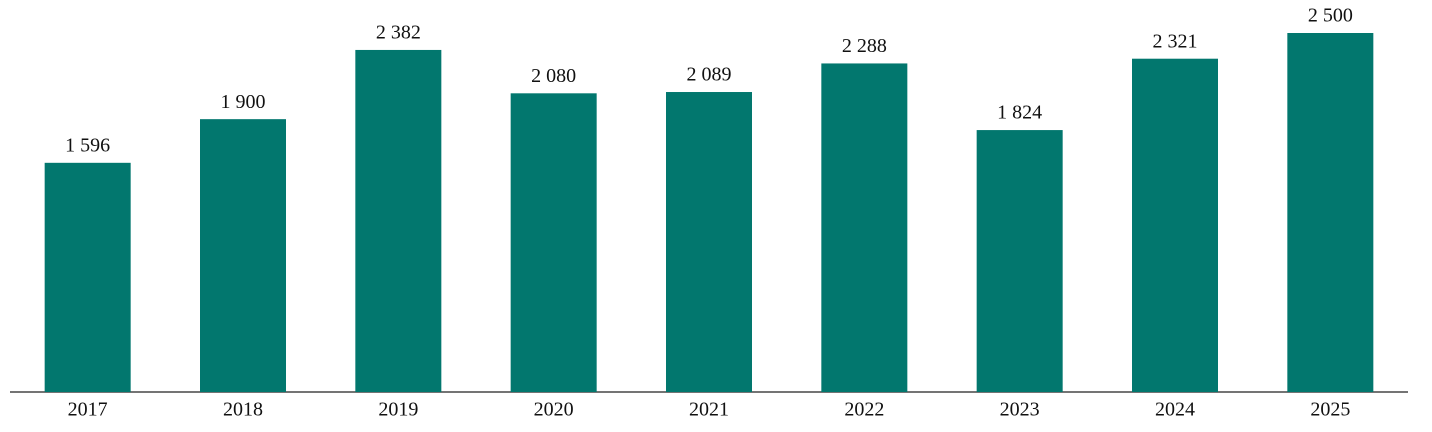  I want to click on x-tick-label: 2023, so click(1020, 410).